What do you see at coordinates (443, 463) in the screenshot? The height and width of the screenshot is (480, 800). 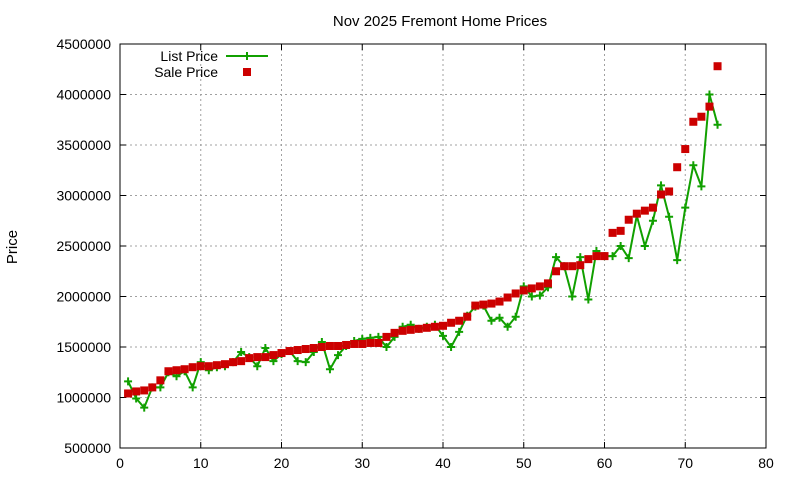 I see `x-tick-label: 40` at bounding box center [443, 463].